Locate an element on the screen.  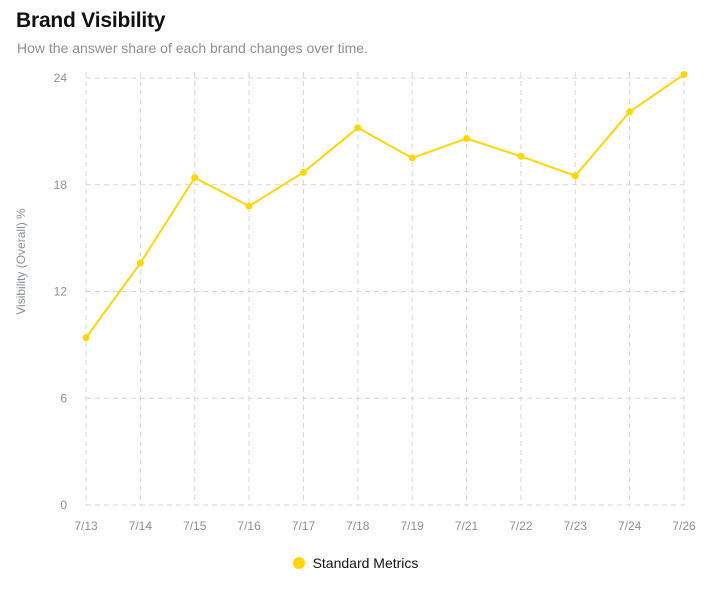
y-axis-title: Visibility (Overall) % is located at coordinates (21, 261).